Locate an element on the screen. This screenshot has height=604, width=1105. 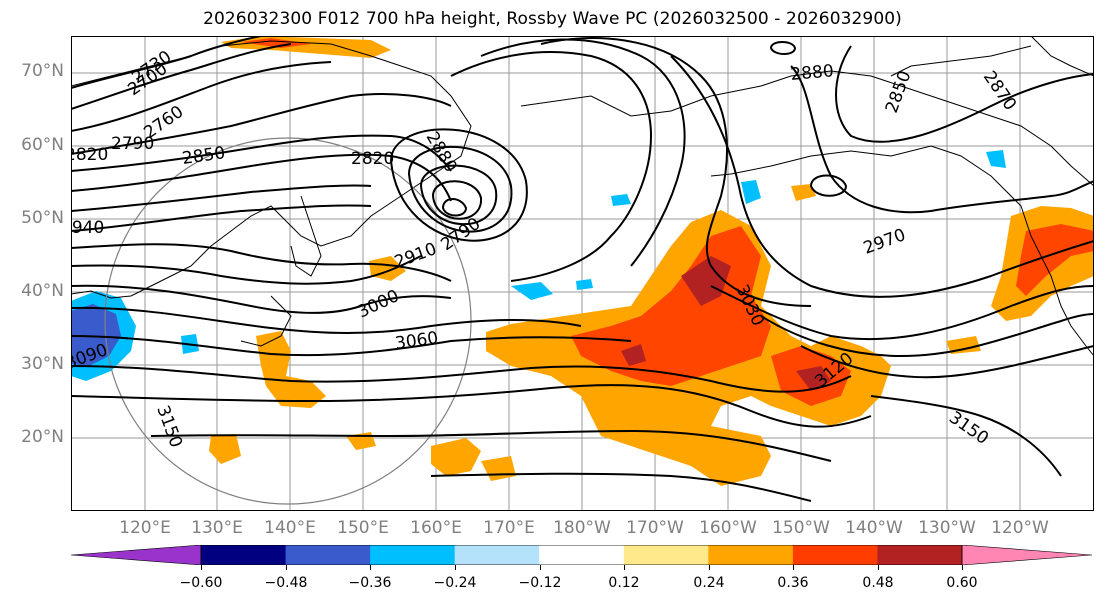
lon-label: 130°E is located at coordinates (217, 528).